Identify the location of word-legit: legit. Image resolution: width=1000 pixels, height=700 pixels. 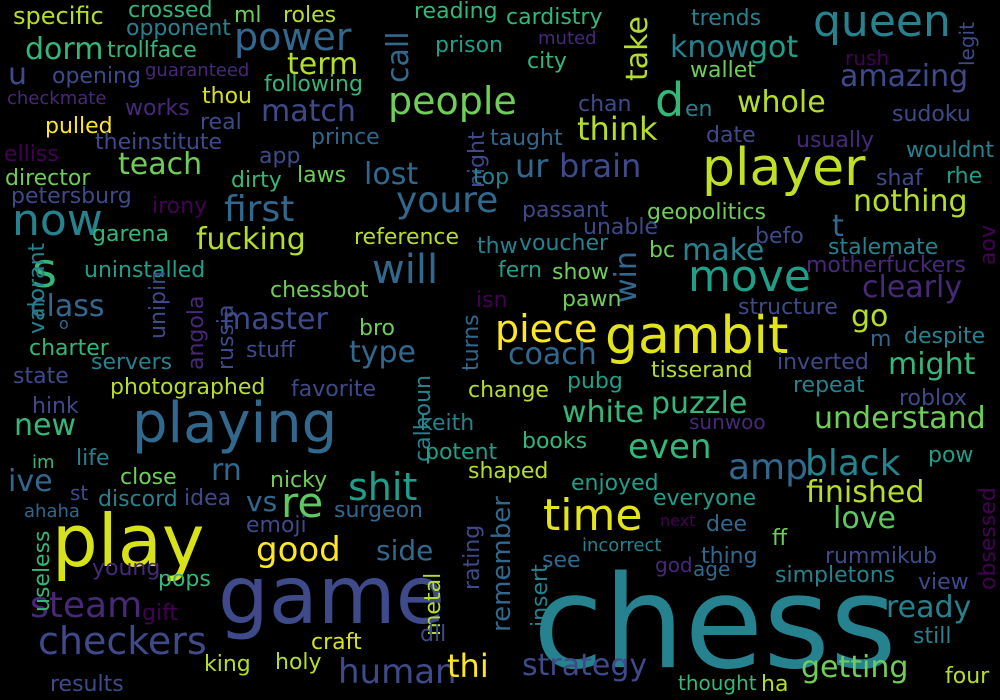
(967, 44).